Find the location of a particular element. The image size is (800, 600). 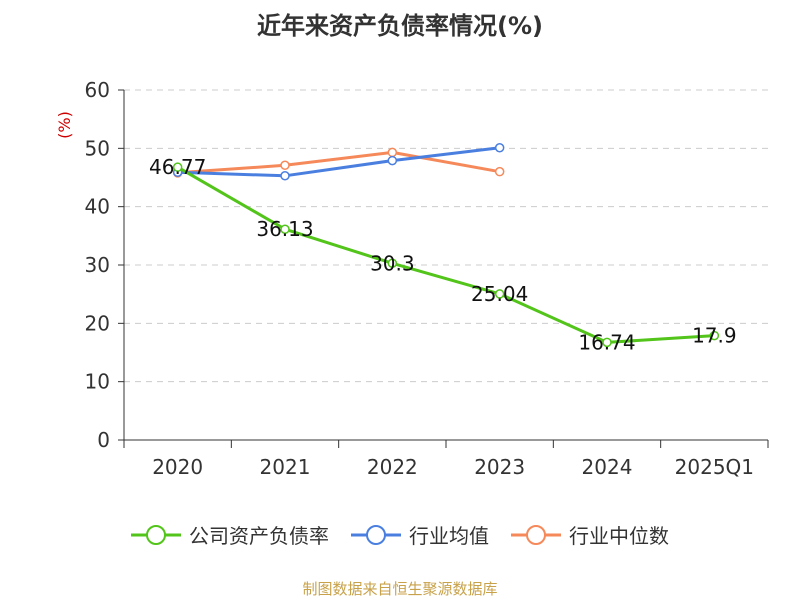

legend-item: 行业中位数 is located at coordinates (590, 534).